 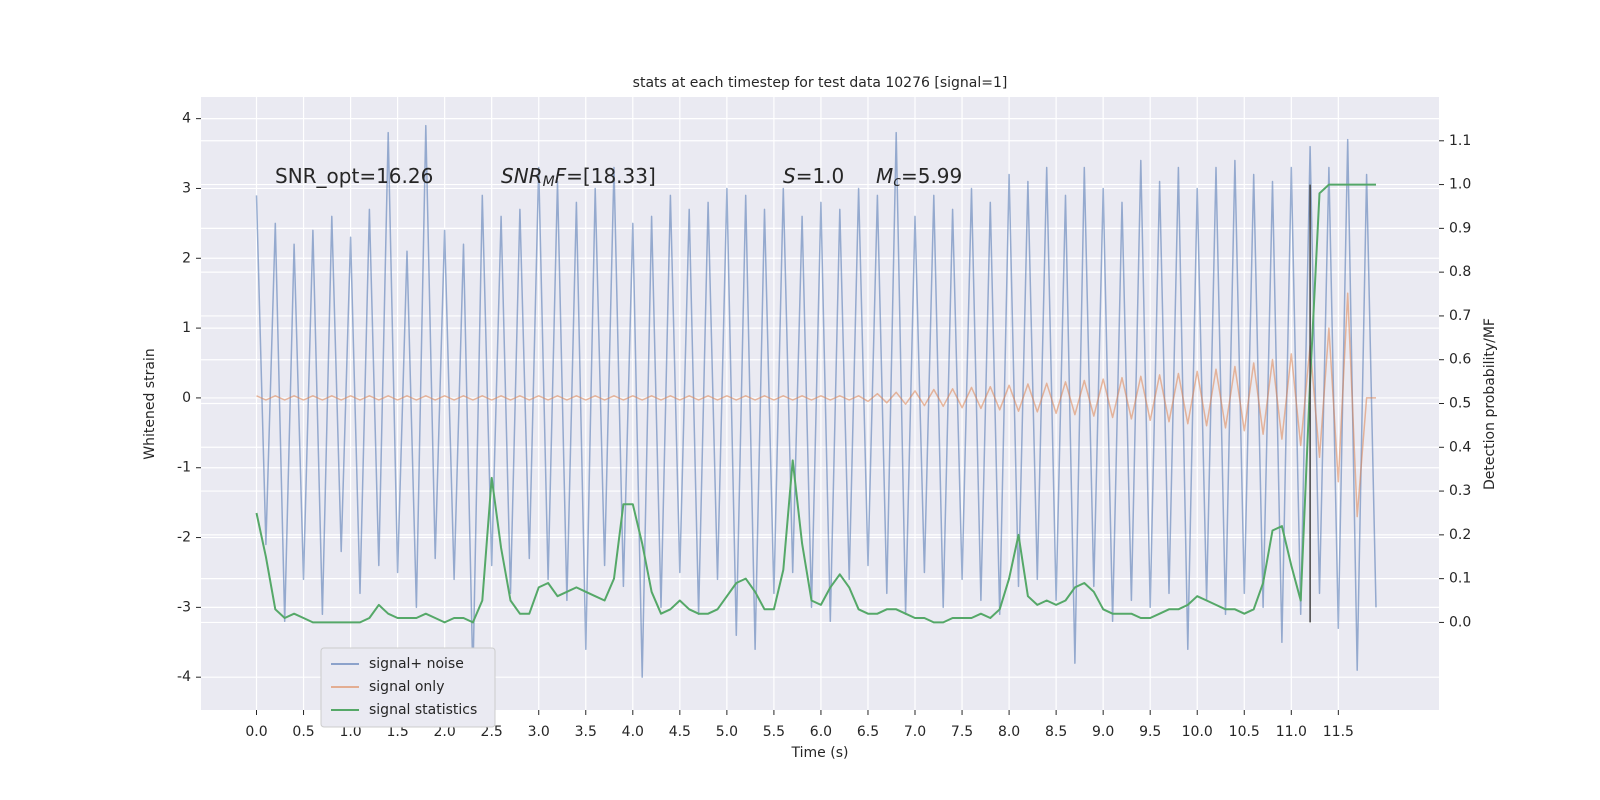 What do you see at coordinates (1291, 732) in the screenshot?
I see `x-tick-label: 11.0` at bounding box center [1291, 732].